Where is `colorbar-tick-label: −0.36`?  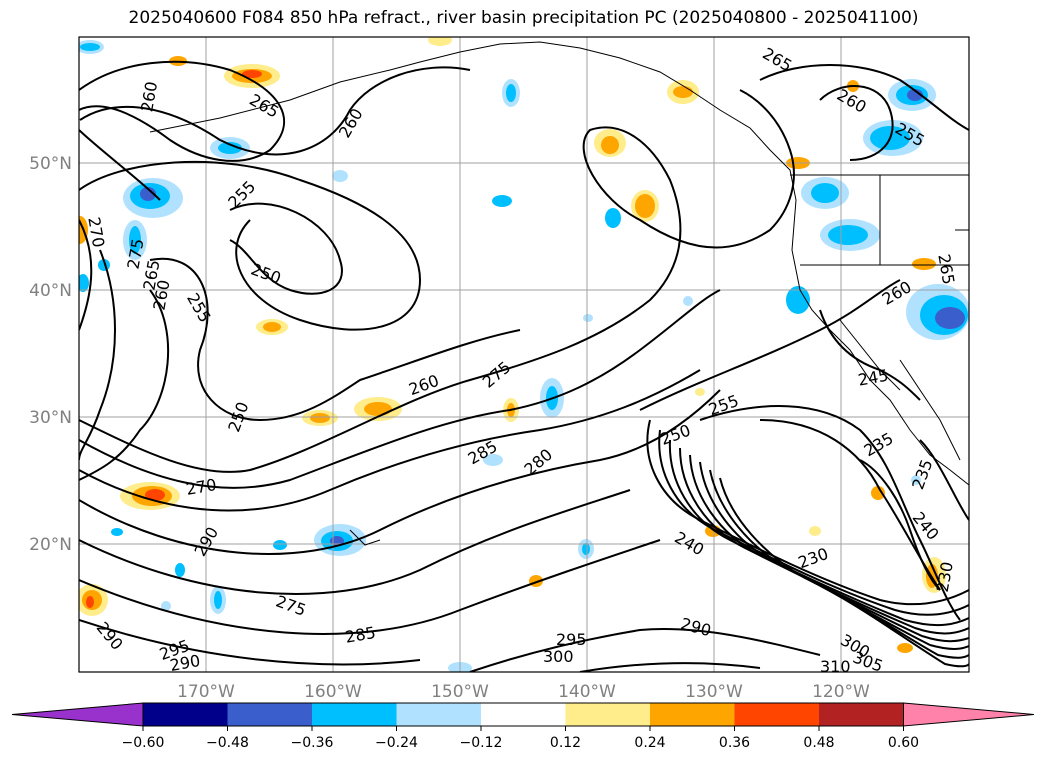
colorbar-tick-label: −0.36 is located at coordinates (312, 743).